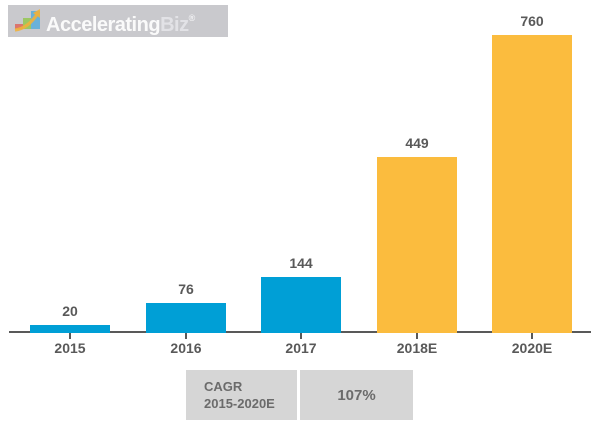 The height and width of the screenshot is (430, 600). What do you see at coordinates (241, 395) in the screenshot?
I see `cagr-label-cell: CAGR 2015-2020E` at bounding box center [241, 395].